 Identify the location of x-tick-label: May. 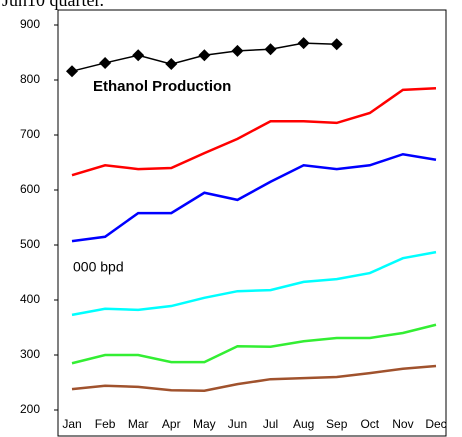
(204, 424).